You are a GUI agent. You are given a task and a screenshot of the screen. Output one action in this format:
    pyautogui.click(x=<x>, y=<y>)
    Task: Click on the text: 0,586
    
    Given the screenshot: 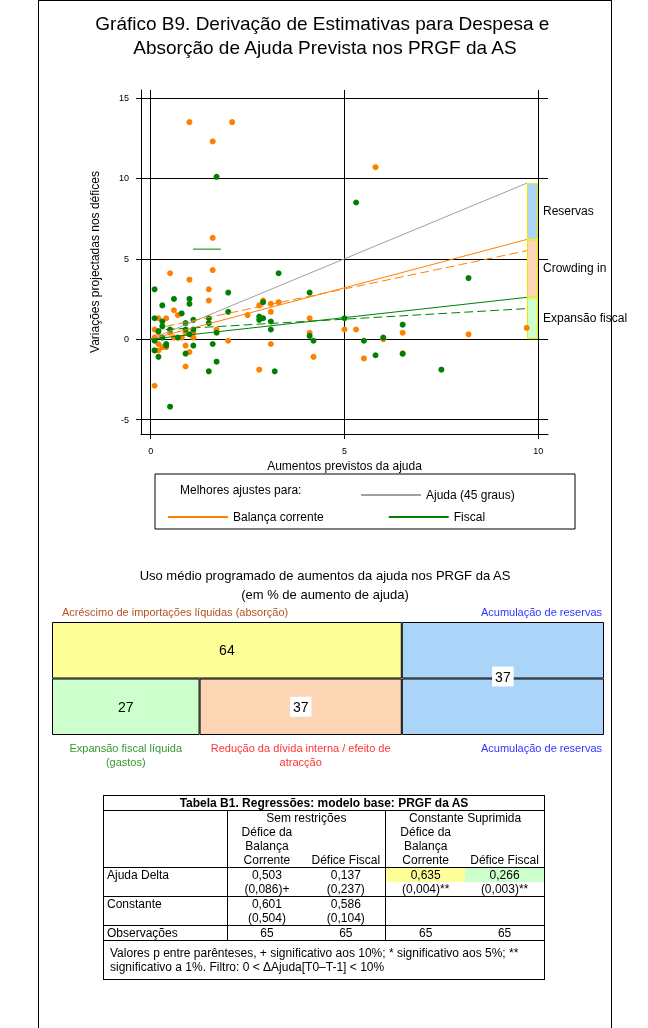 What is the action you would take?
    pyautogui.click(x=345, y=904)
    